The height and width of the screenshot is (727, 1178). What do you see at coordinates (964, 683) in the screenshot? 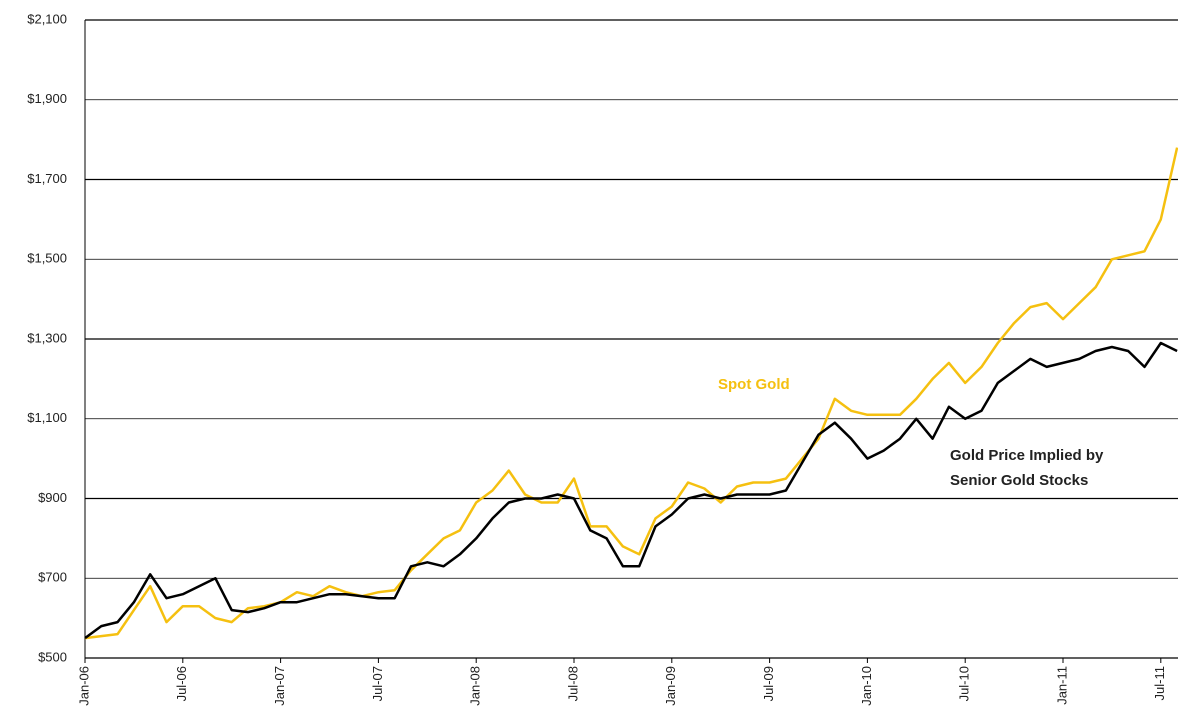
I see `x-tick-label: Jul-10` at bounding box center [964, 683].